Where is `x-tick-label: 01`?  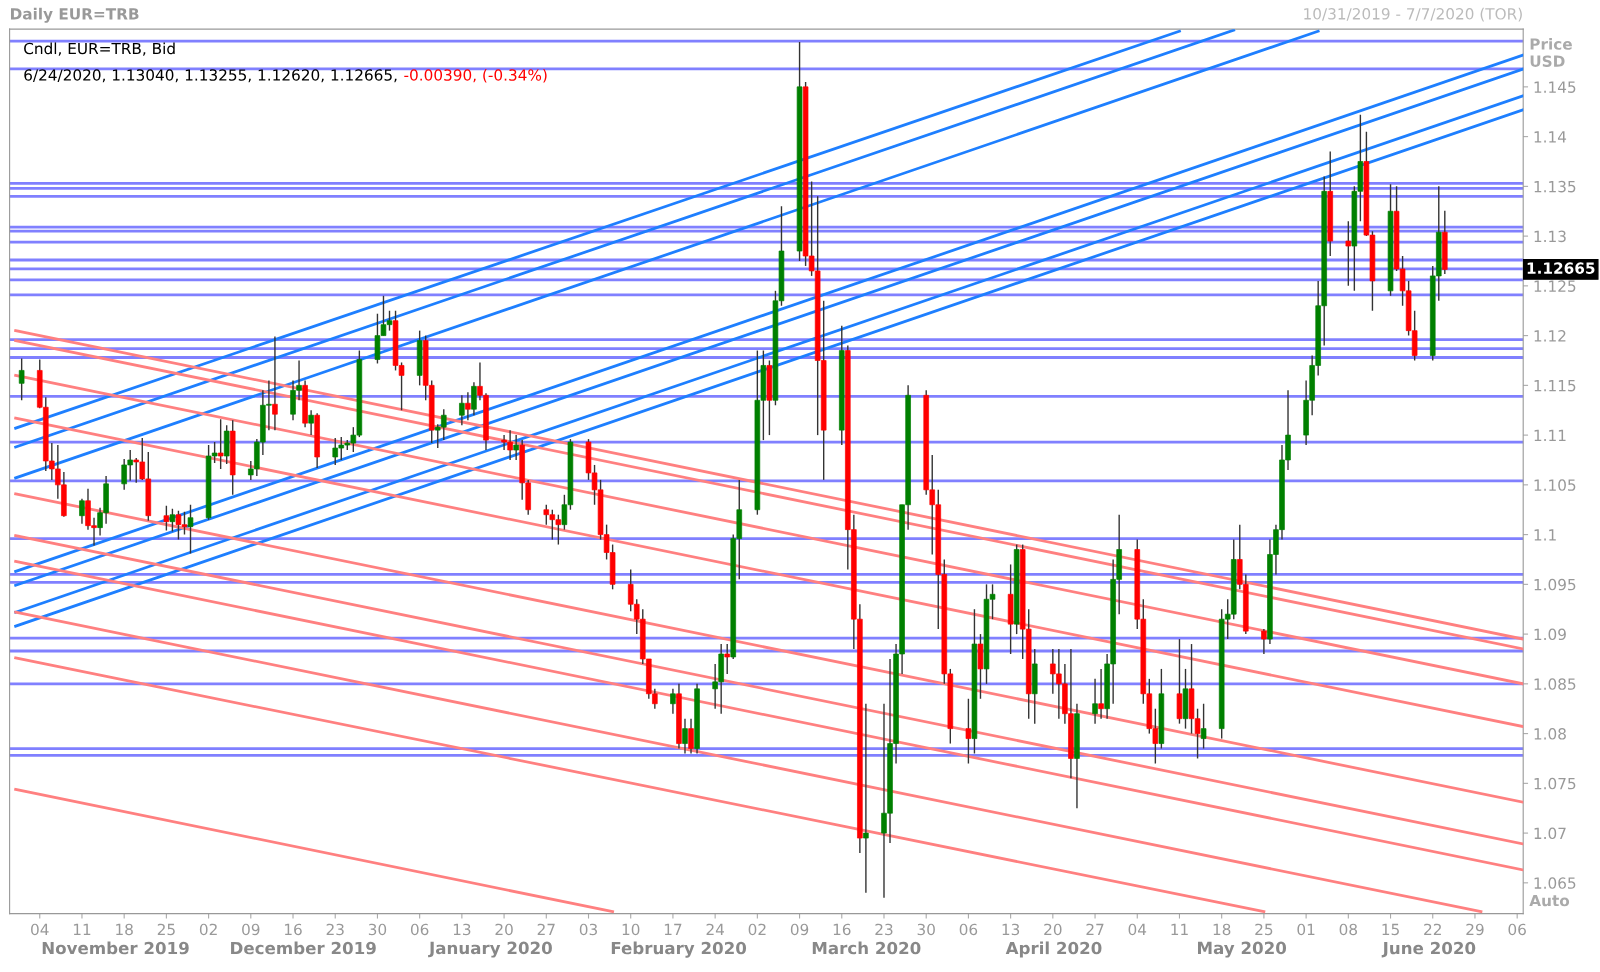 x-tick-label: 01 is located at coordinates (1306, 929).